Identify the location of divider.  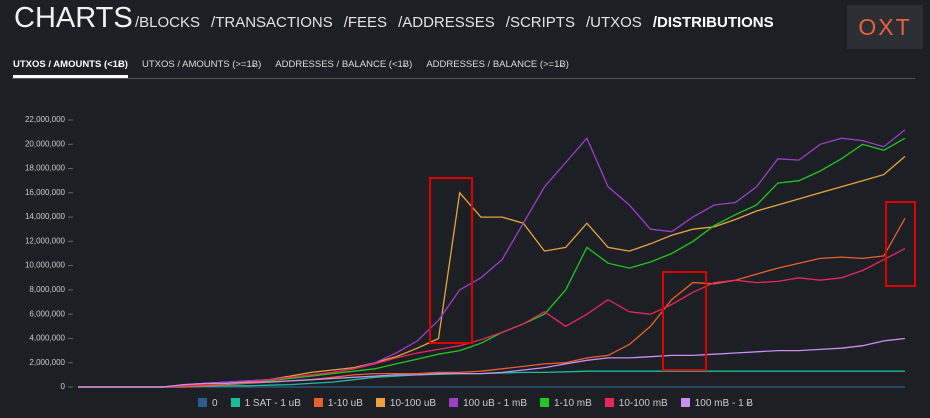
(463, 78).